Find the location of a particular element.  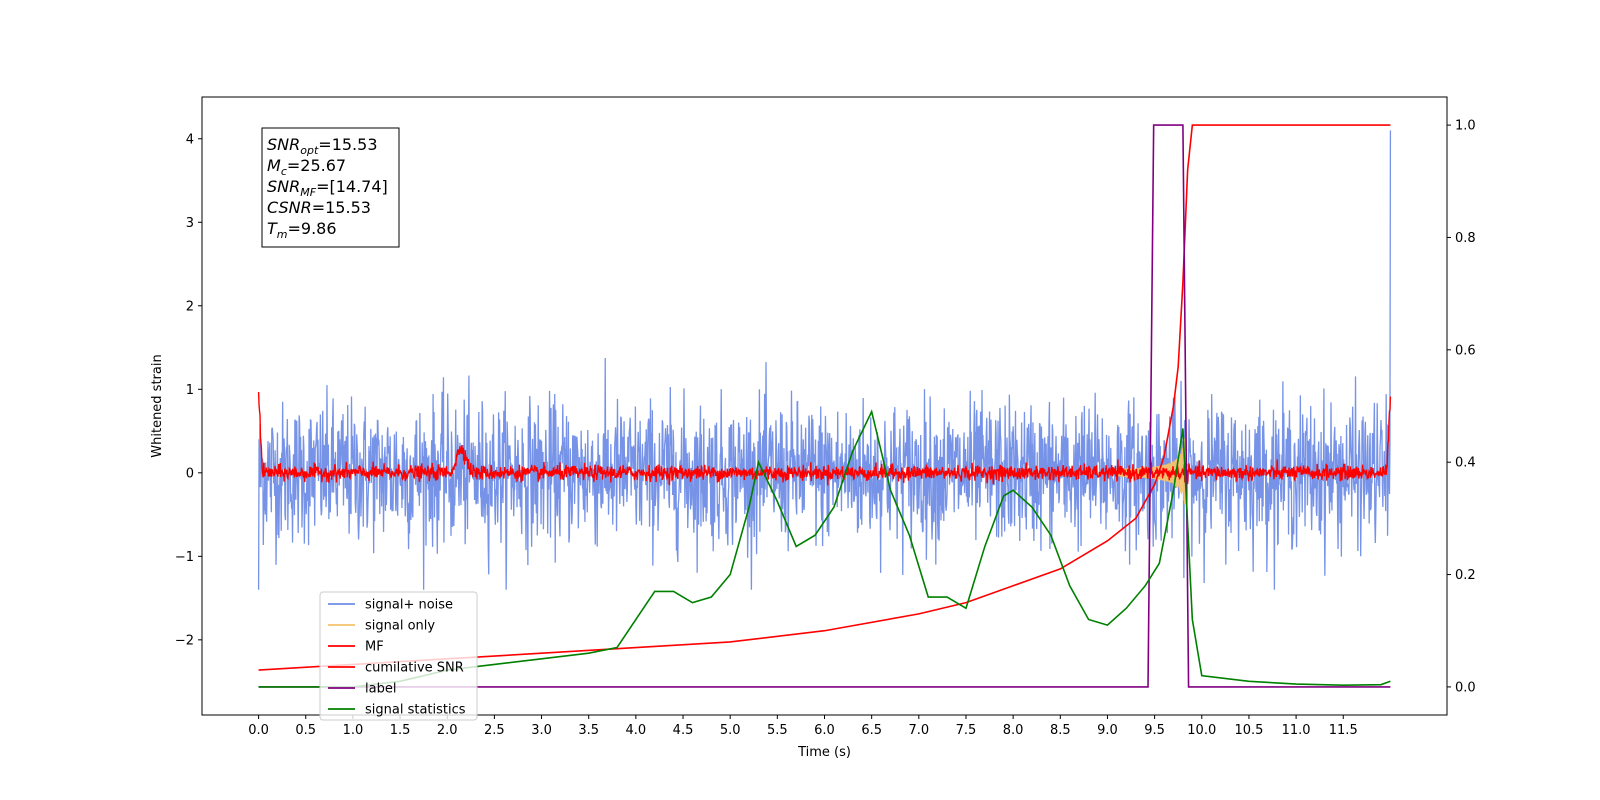

x-tick-label: 4.5 is located at coordinates (683, 730).